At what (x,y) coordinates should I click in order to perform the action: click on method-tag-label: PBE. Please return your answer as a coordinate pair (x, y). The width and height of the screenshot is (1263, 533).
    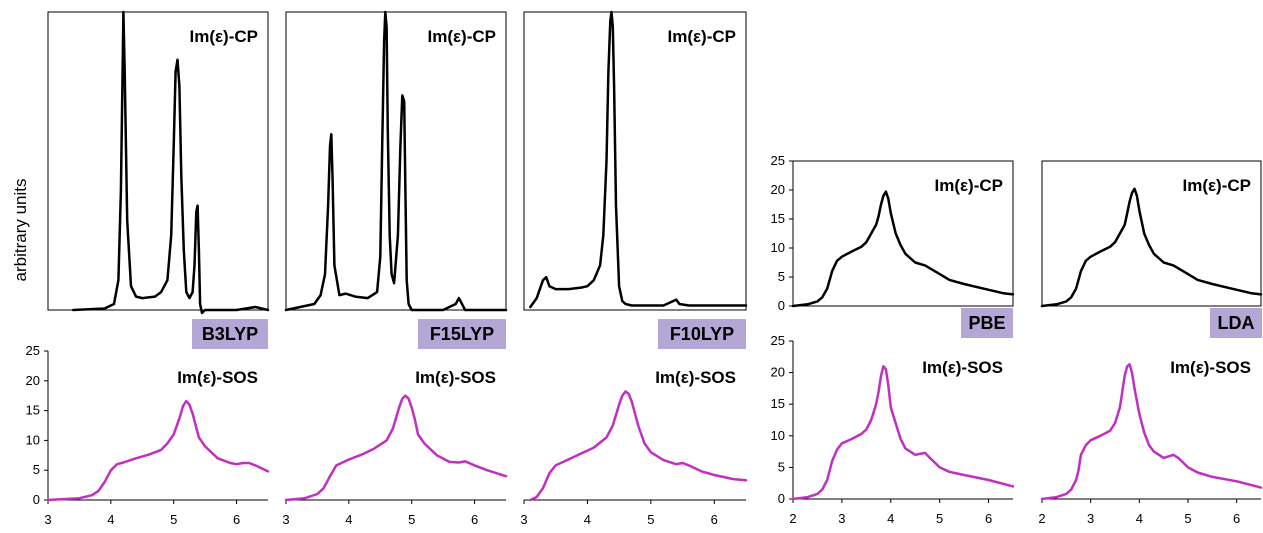
    Looking at the image, I should click on (986, 323).